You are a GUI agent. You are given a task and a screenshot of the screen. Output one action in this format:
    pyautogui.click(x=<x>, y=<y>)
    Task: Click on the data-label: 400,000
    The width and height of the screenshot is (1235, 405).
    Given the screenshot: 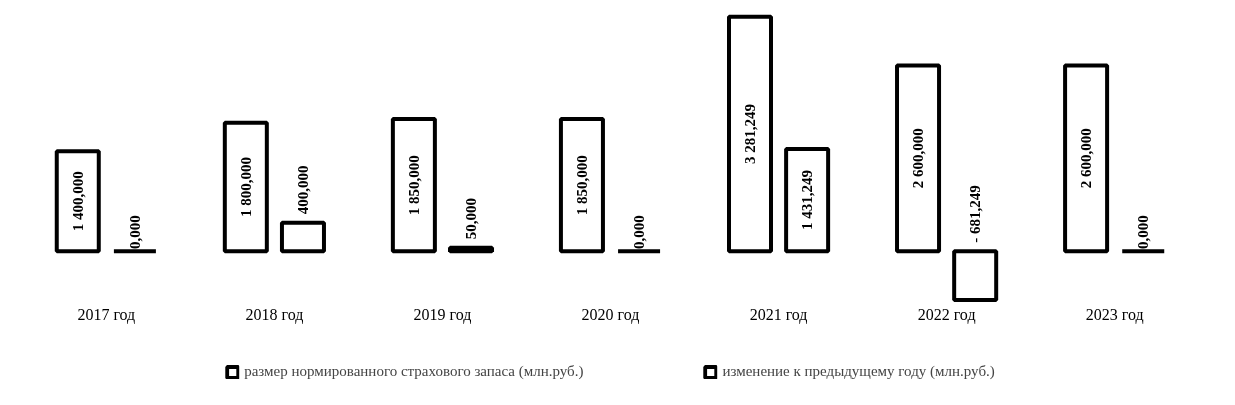 What is the action you would take?
    pyautogui.click(x=302, y=190)
    